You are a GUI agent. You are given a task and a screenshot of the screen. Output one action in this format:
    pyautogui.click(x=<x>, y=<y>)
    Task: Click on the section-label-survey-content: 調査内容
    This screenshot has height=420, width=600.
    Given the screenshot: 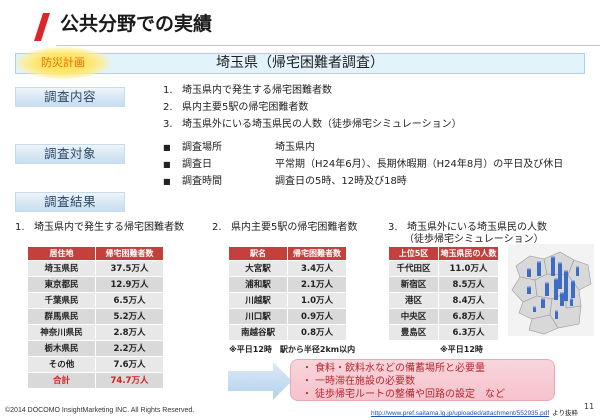 What is the action you would take?
    pyautogui.click(x=70, y=97)
    